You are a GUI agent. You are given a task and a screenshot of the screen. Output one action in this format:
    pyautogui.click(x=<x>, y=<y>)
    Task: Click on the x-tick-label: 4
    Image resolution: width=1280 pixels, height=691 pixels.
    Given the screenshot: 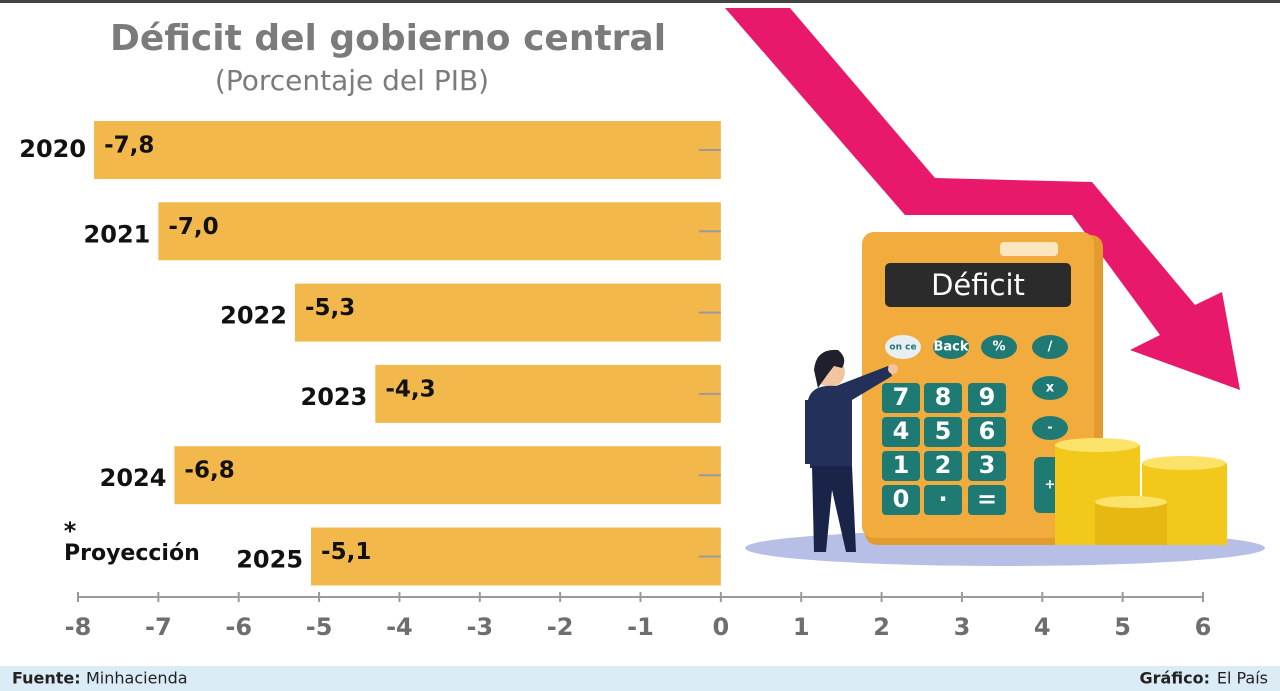 What is the action you would take?
    pyautogui.click(x=1042, y=627)
    